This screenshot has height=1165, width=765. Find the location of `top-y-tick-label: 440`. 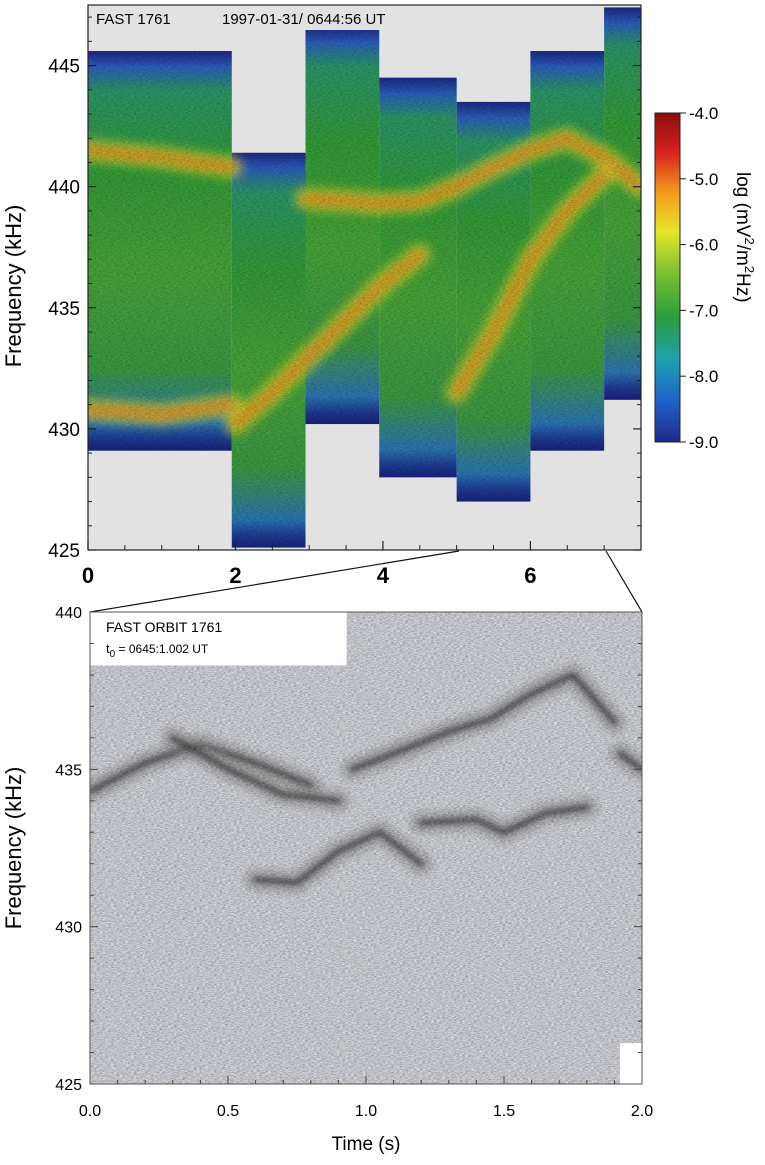

top-y-tick-label: 440 is located at coordinates (64, 188).